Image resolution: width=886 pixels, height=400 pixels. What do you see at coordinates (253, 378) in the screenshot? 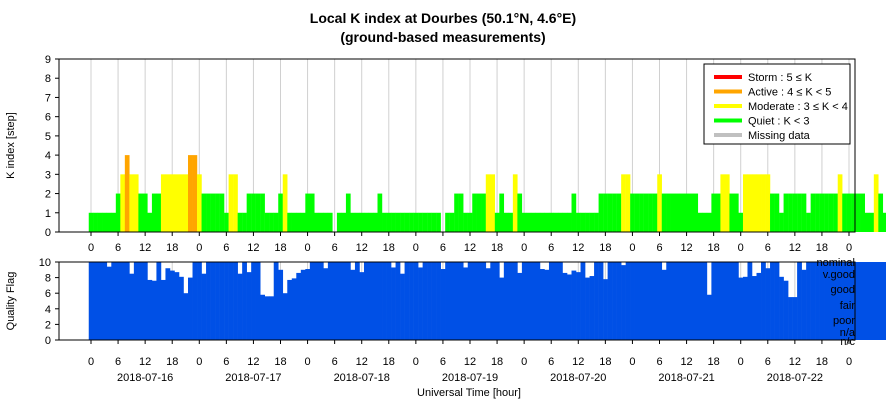
I see `q-date-label: 2018-07-17` at bounding box center [253, 378].